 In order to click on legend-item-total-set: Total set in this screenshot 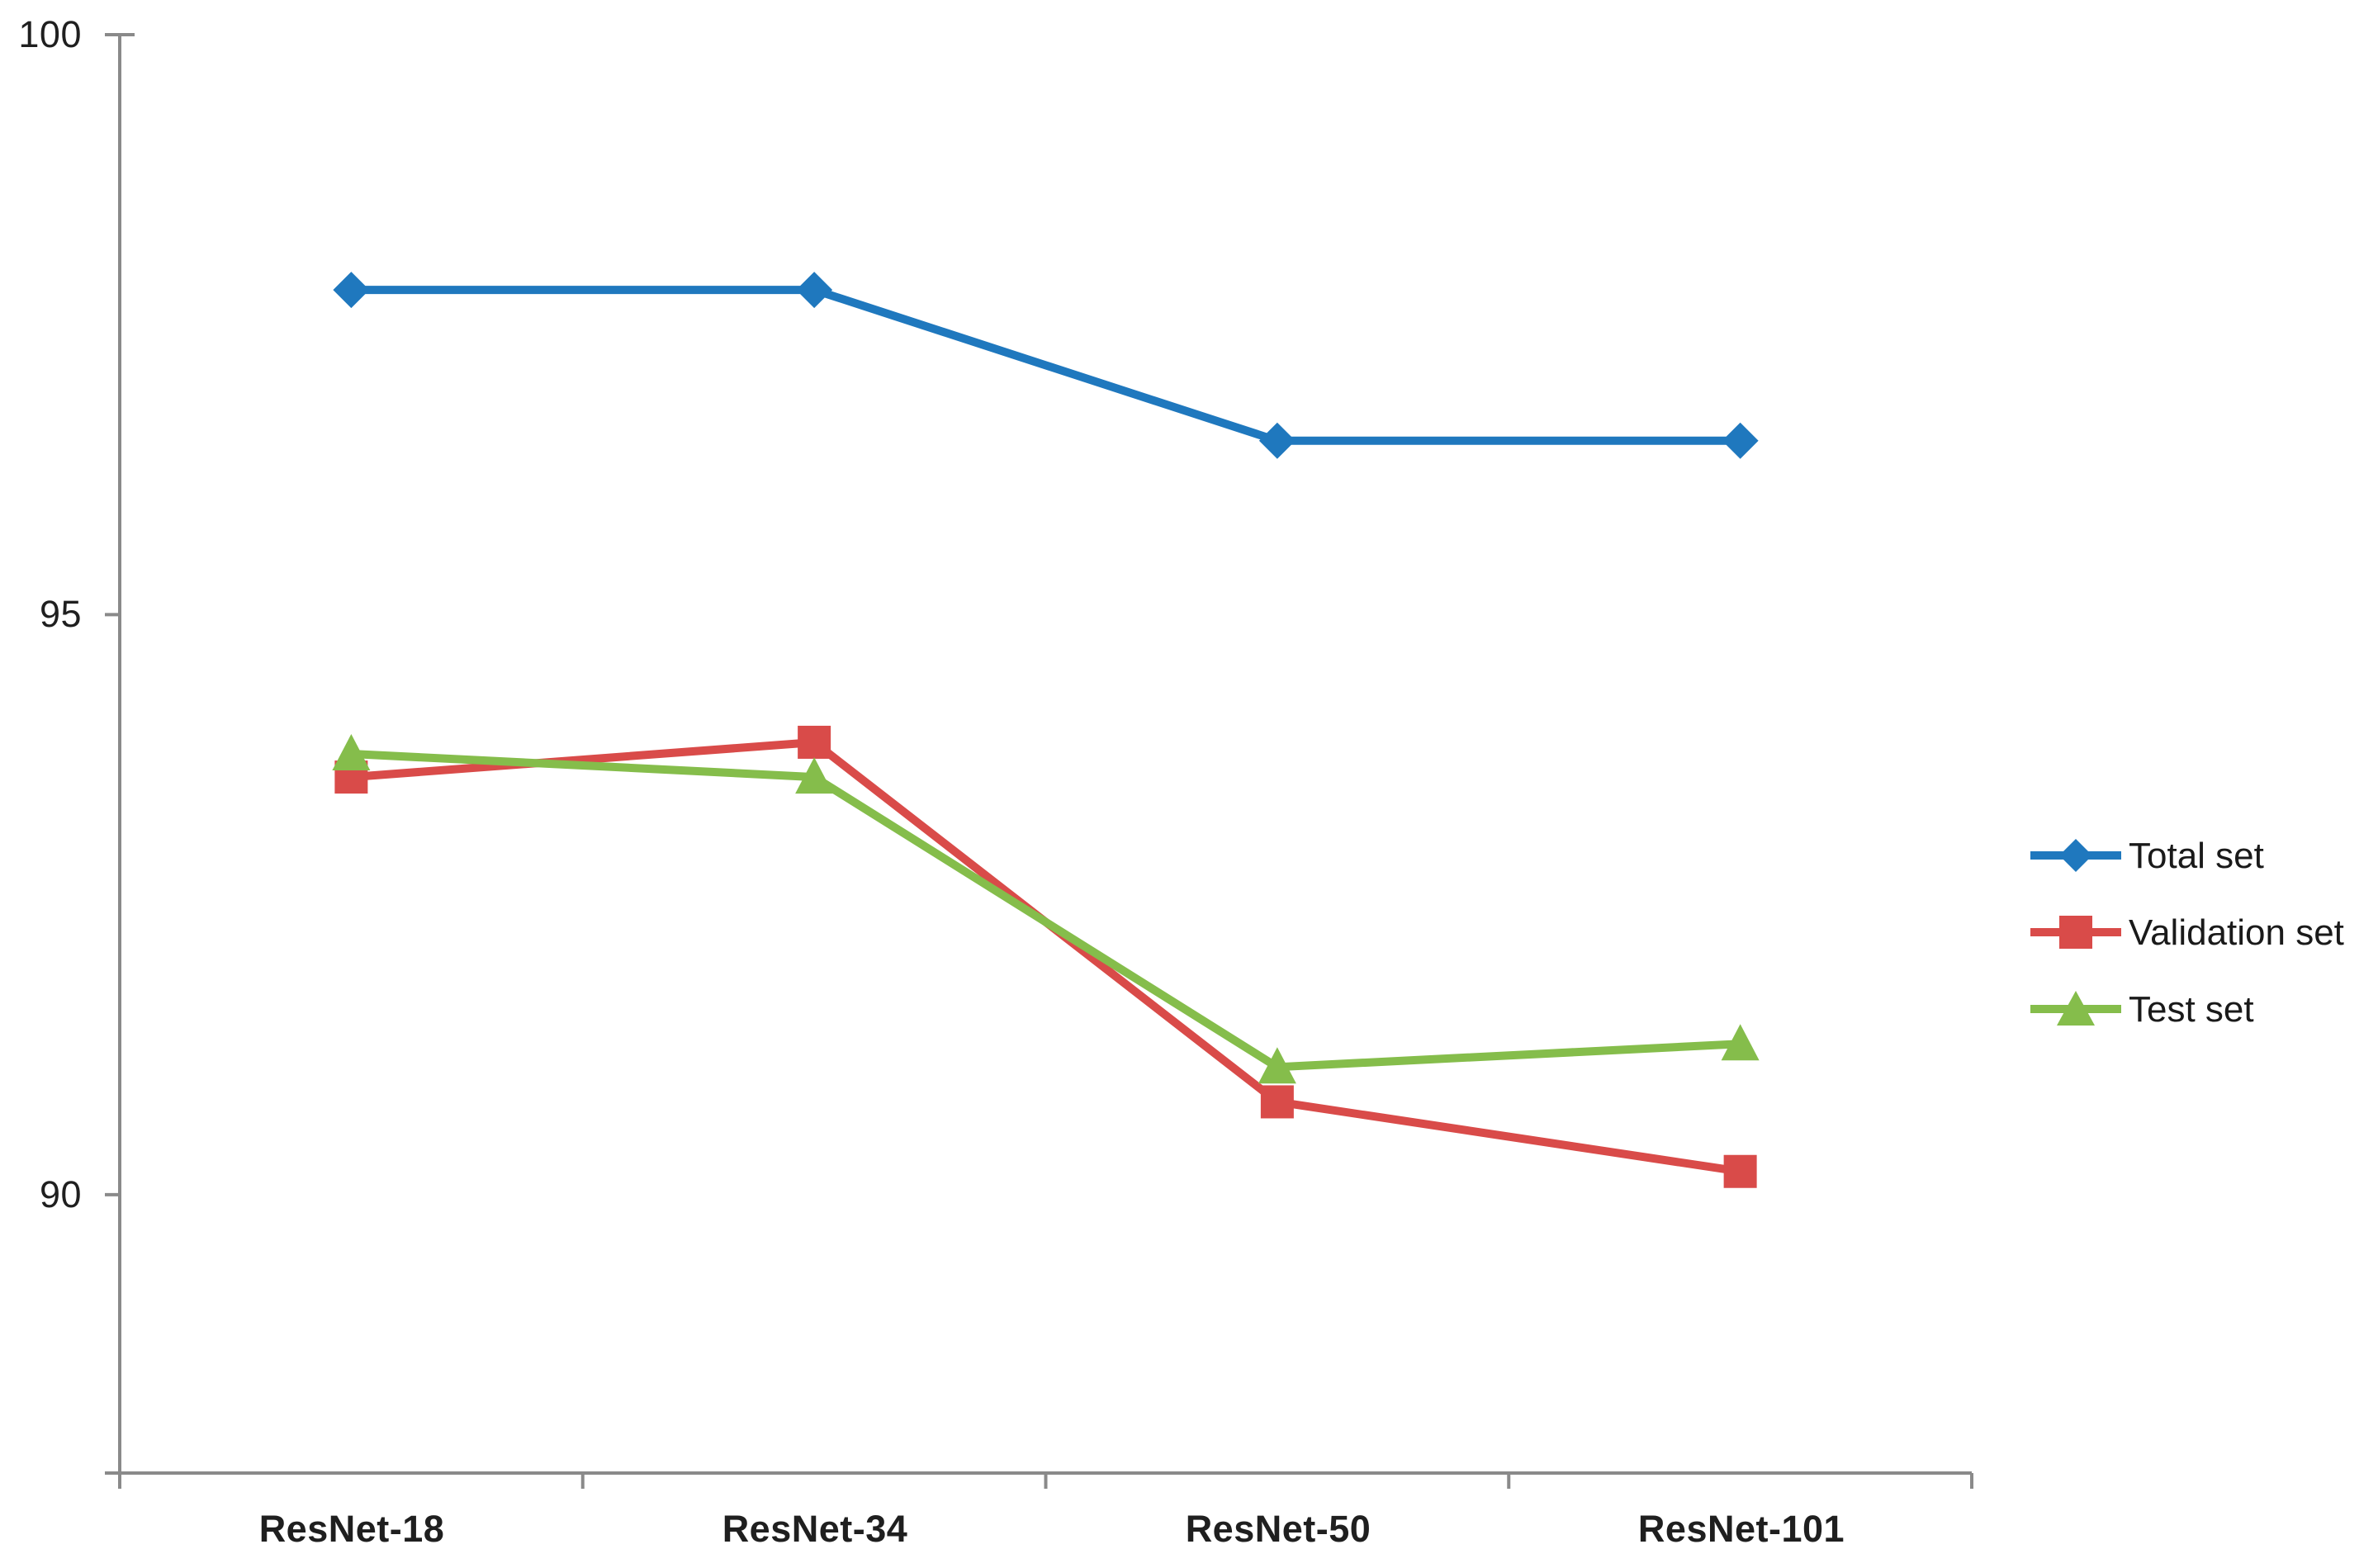, I will do `click(2187, 855)`.